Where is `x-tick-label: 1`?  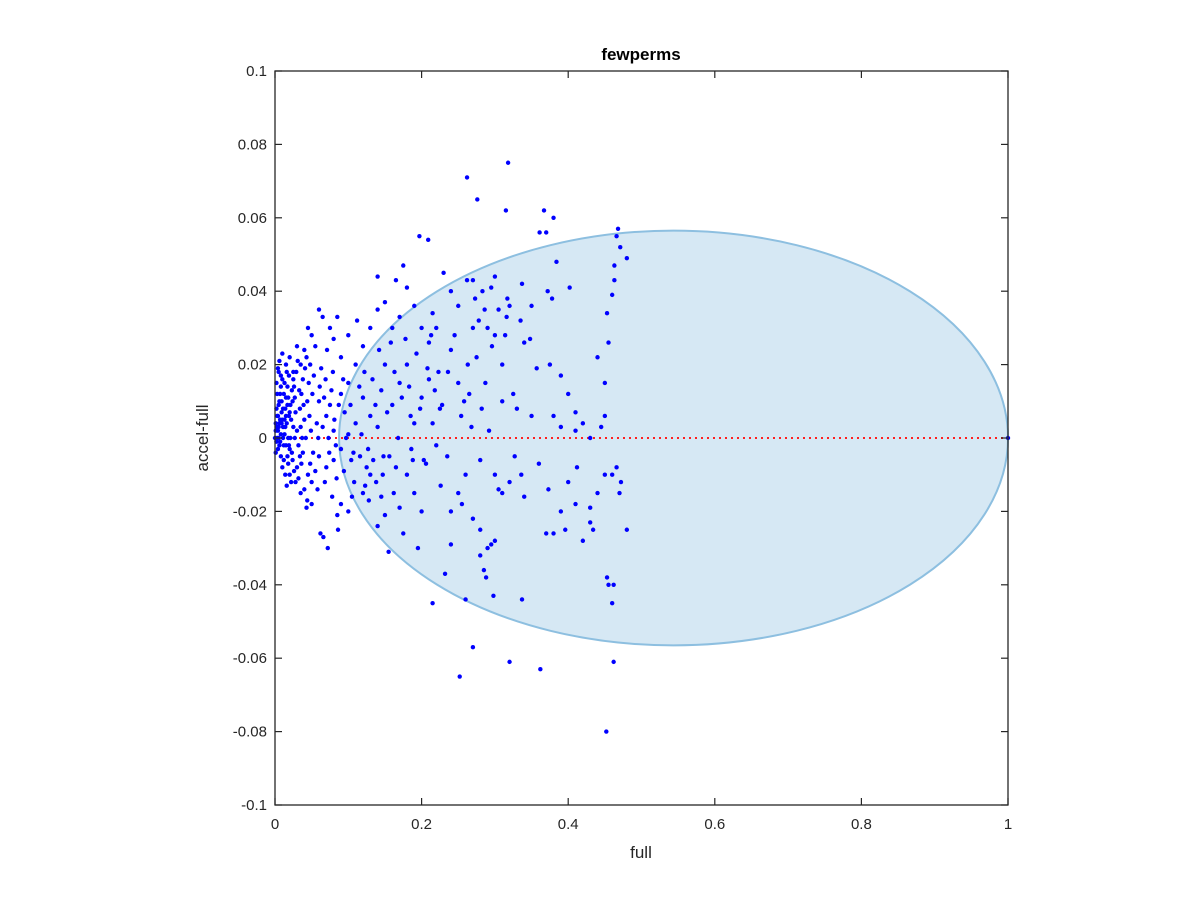
x-tick-label: 1 is located at coordinates (1008, 824).